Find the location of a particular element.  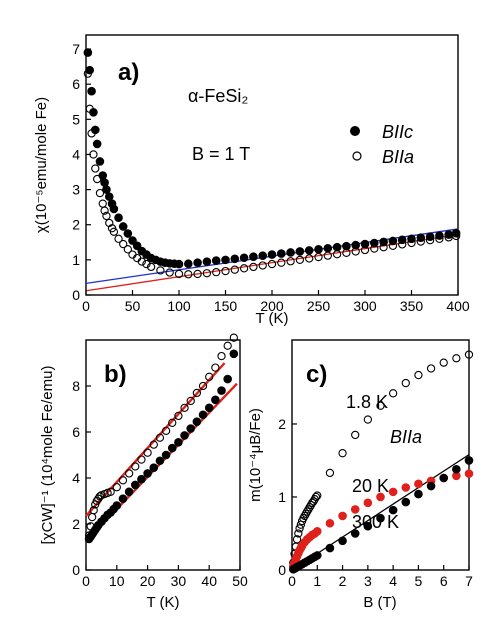

panel-a-xtick-label: 250 is located at coordinates (319, 306).